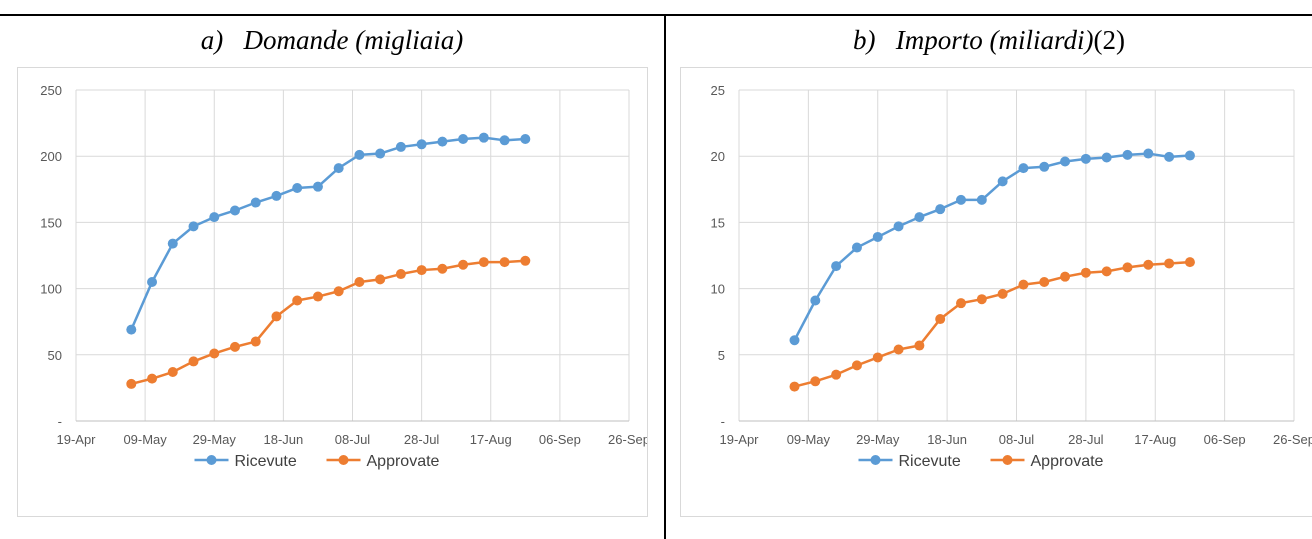 The width and height of the screenshot is (1312, 539). I want to click on chart-b-x-tick-label: 18-Jun, so click(947, 439).